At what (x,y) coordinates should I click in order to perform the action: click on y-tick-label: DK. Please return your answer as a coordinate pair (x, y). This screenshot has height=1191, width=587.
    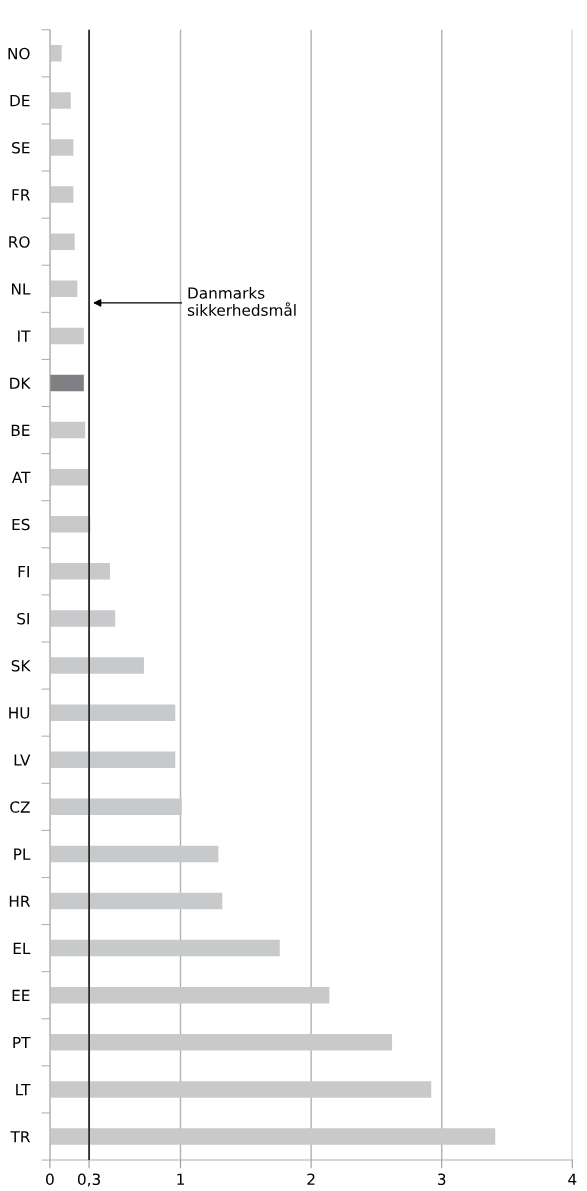
    Looking at the image, I should click on (20, 383).